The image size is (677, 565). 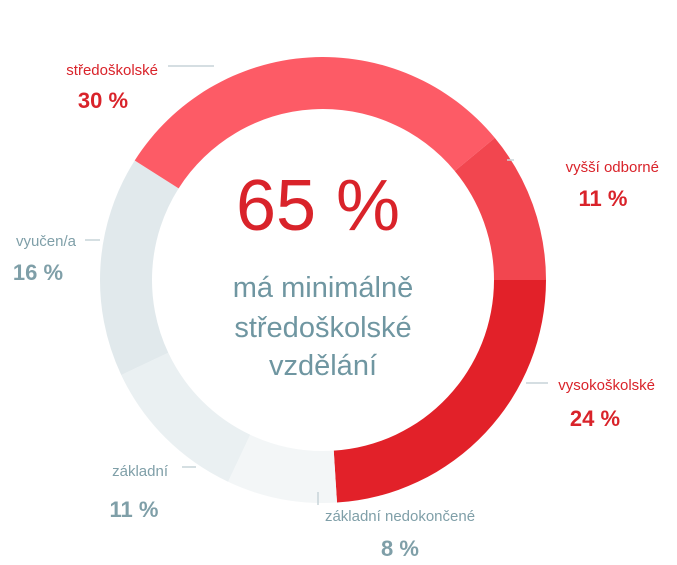 What do you see at coordinates (439, 391) in the screenshot?
I see `slice-vysokoskolske` at bounding box center [439, 391].